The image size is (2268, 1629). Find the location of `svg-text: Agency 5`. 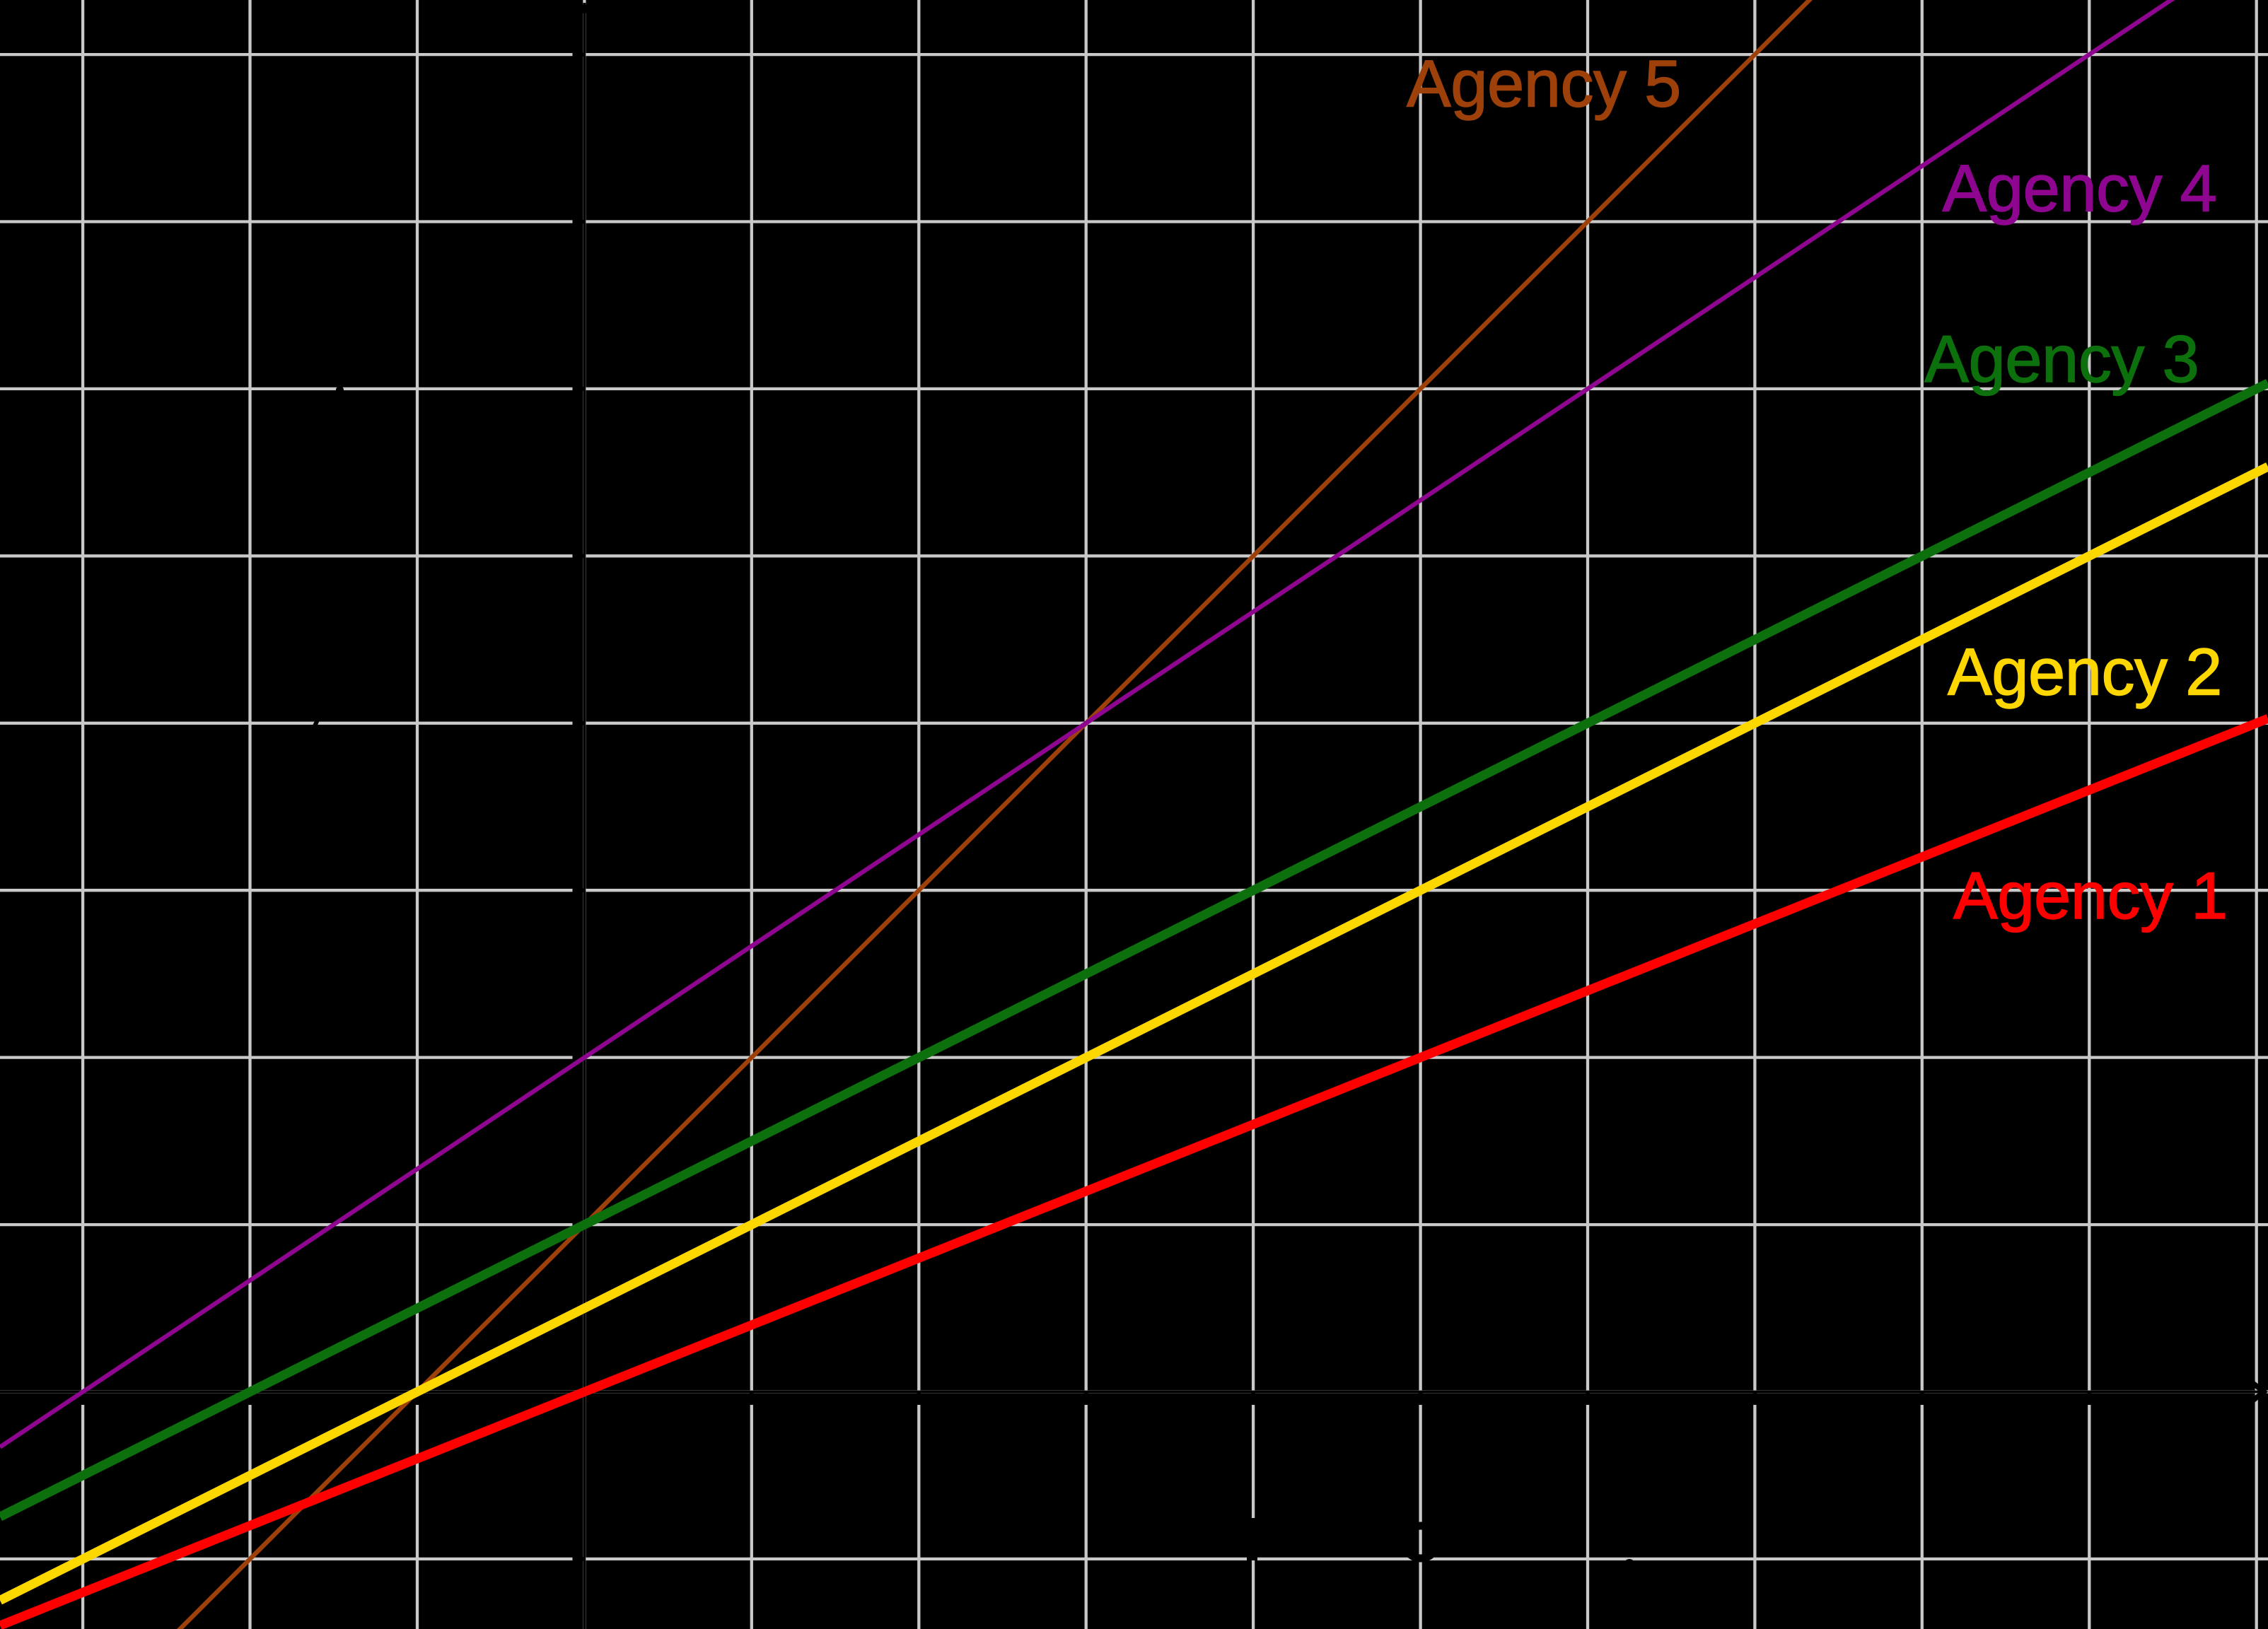

svg-text: Agency 5 is located at coordinates (1544, 83).